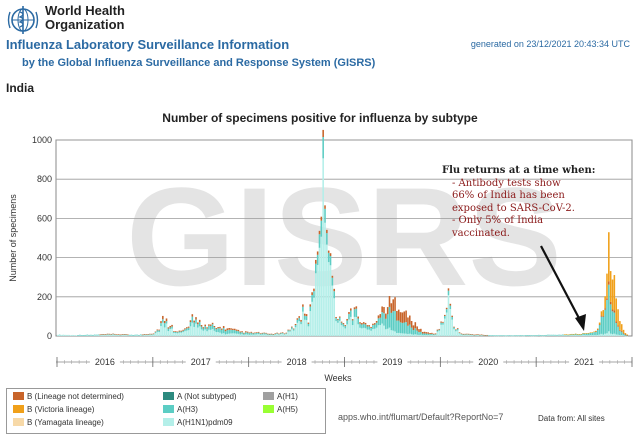 The height and width of the screenshot is (437, 640). What do you see at coordinates (392, 362) in the screenshot?
I see `x-tick-label: 2019` at bounding box center [392, 362].